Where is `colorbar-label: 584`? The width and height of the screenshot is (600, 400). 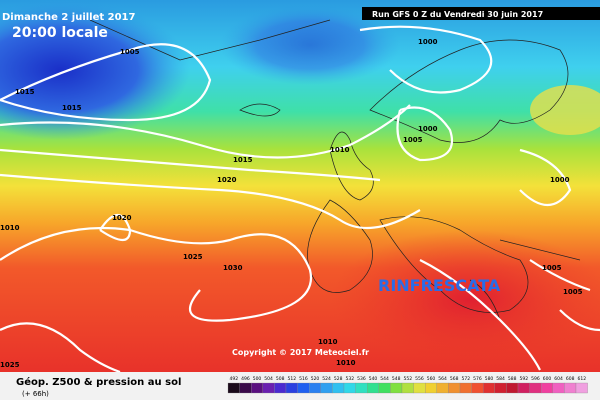 colorbar-label: 584 is located at coordinates (500, 379).